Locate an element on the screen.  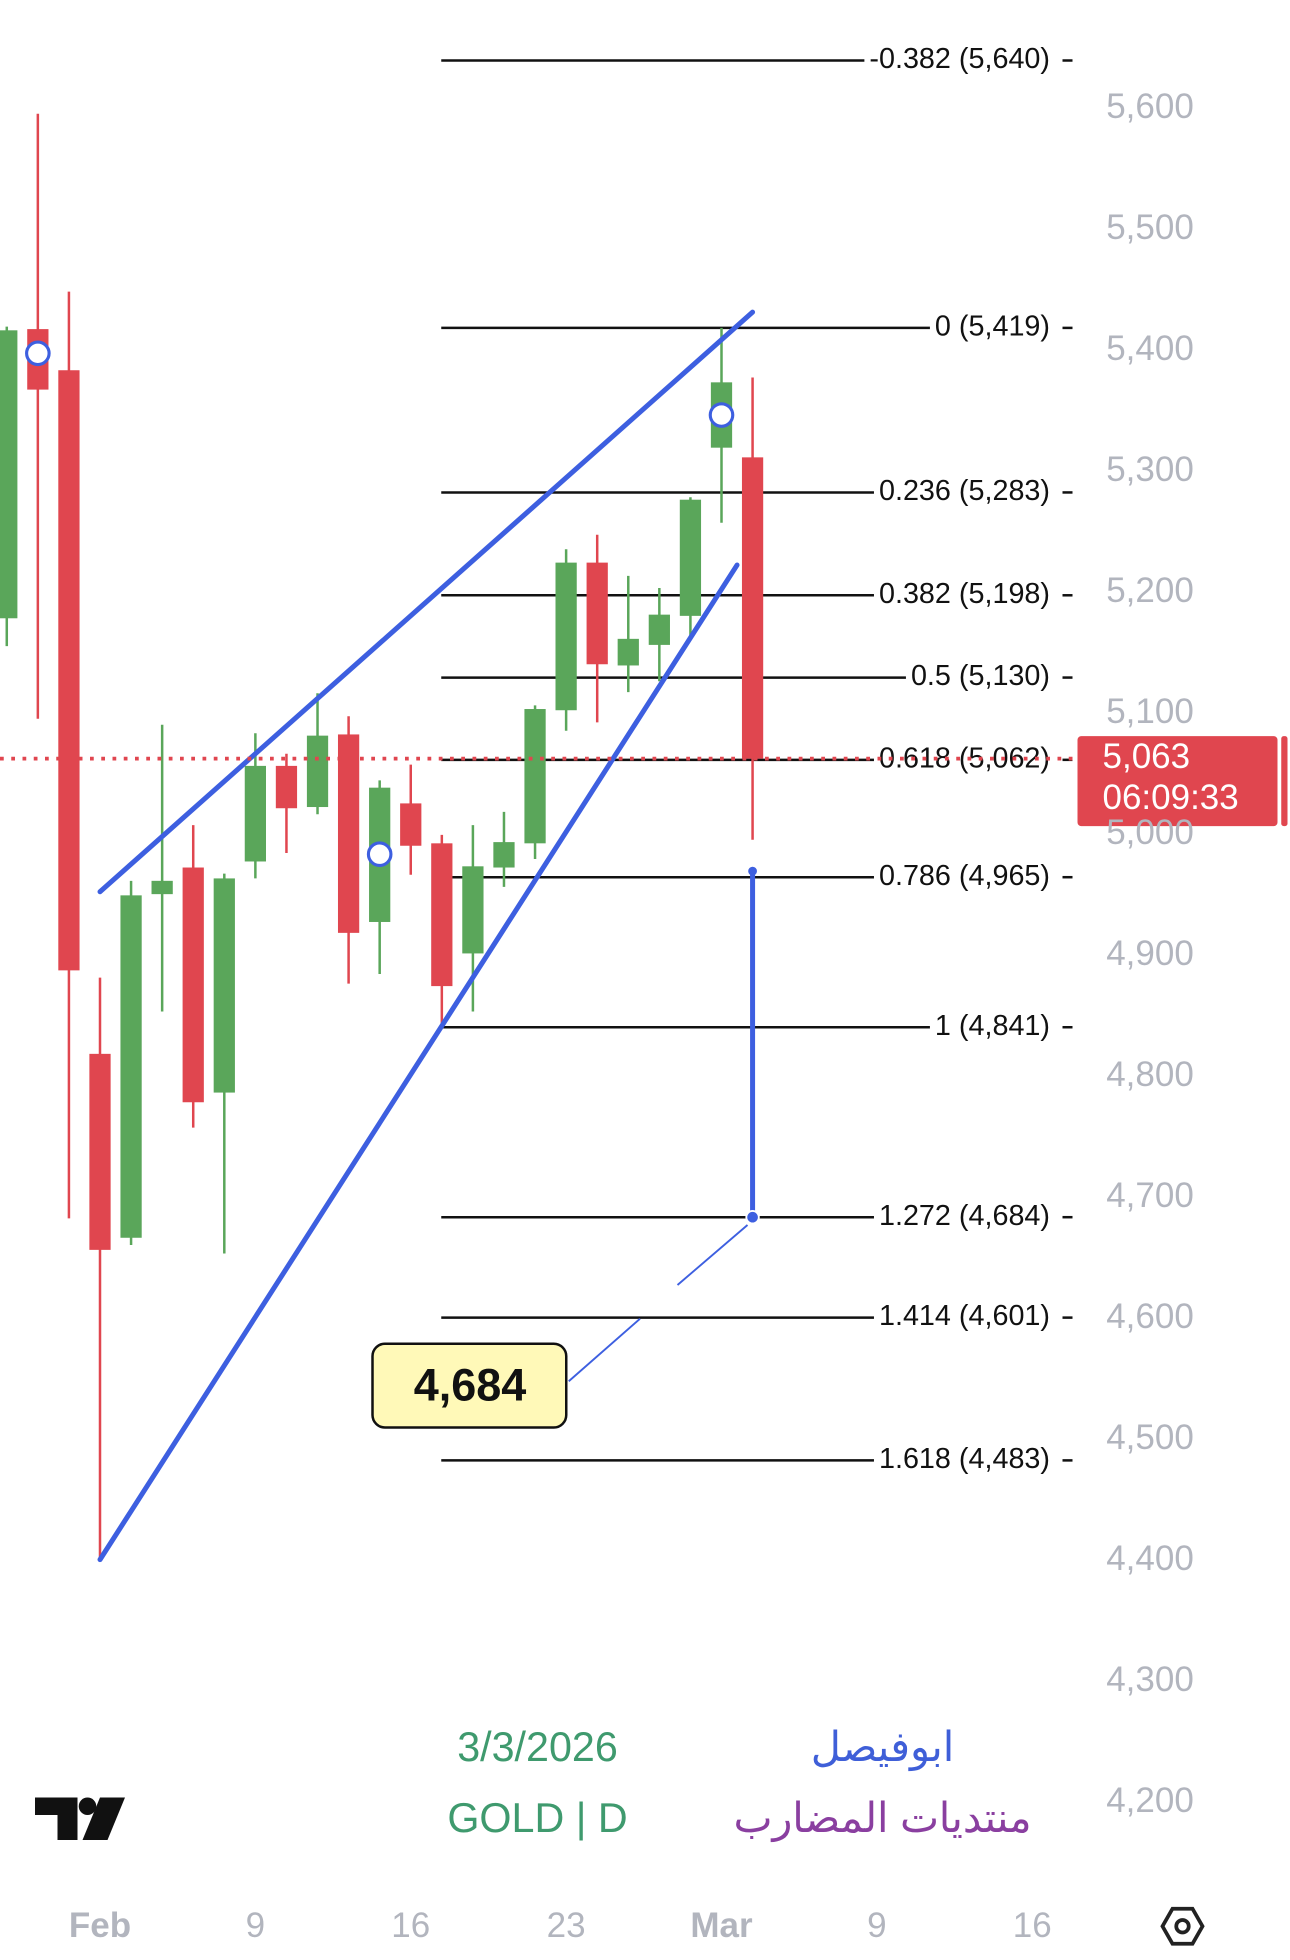
watermark-author: ابوفيصل is located at coordinates (882, 1748).